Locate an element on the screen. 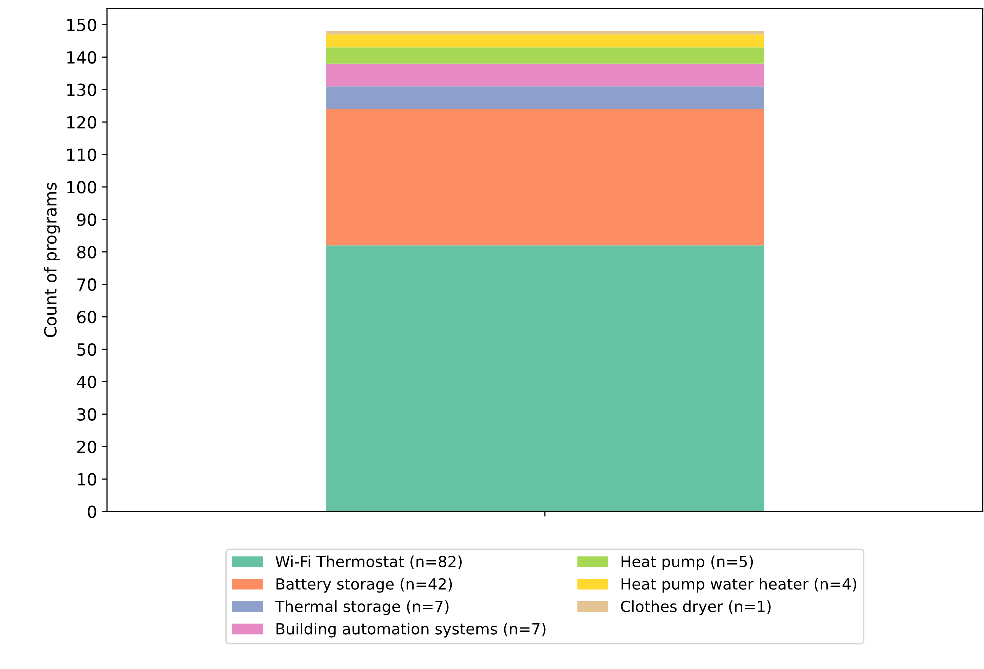 Image resolution: width=984 pixels, height=669 pixels. y-tick-label: 70 is located at coordinates (87, 285).